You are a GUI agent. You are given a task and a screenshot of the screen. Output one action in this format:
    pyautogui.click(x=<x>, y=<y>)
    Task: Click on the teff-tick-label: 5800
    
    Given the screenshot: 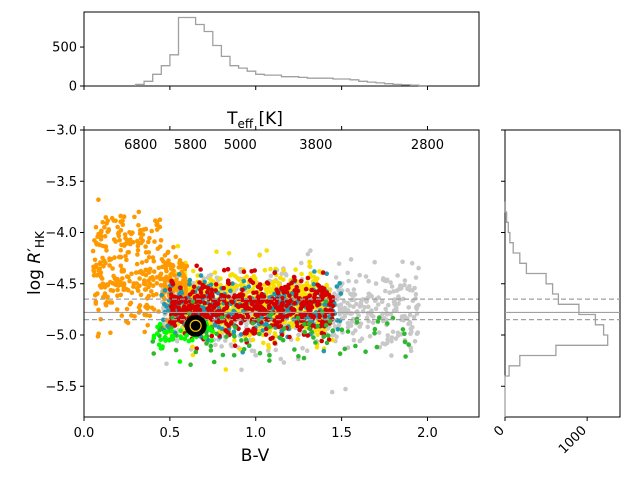 What is the action you would take?
    pyautogui.click(x=190, y=145)
    